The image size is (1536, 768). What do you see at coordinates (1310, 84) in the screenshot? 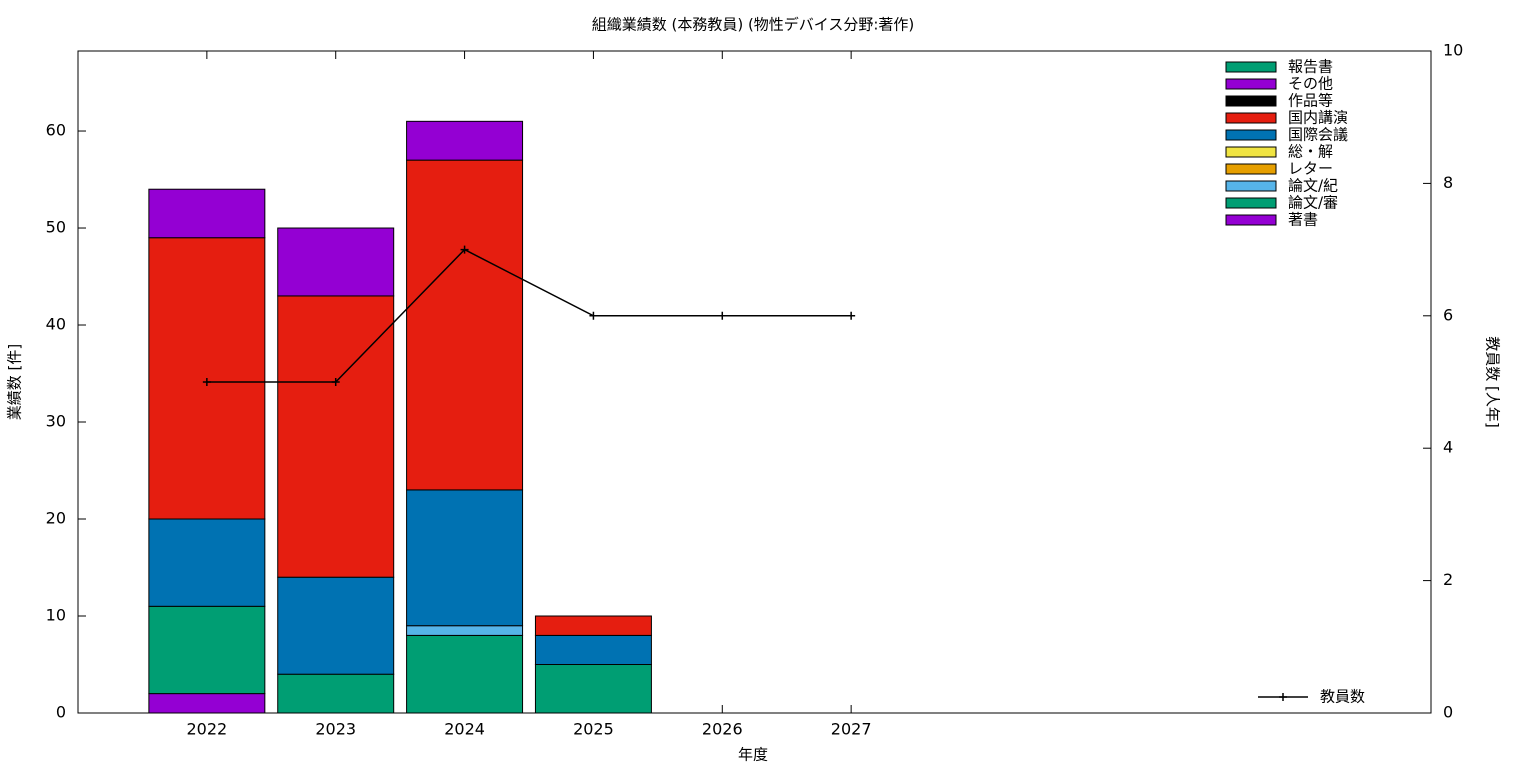
I see `legend-label: その他` at bounding box center [1310, 84].